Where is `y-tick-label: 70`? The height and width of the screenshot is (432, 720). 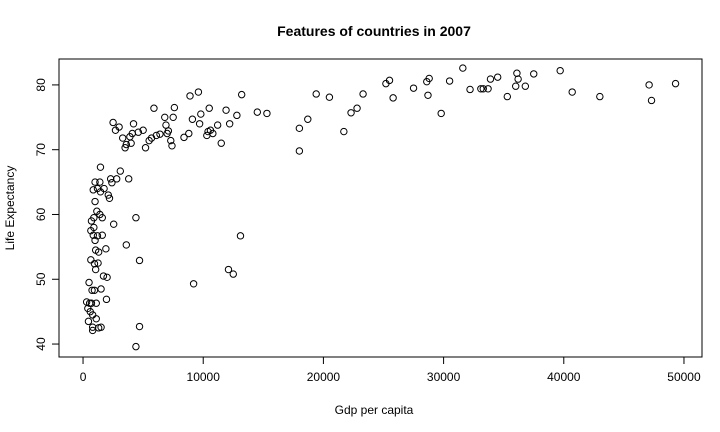 y-tick-label: 70 is located at coordinates (41, 150).